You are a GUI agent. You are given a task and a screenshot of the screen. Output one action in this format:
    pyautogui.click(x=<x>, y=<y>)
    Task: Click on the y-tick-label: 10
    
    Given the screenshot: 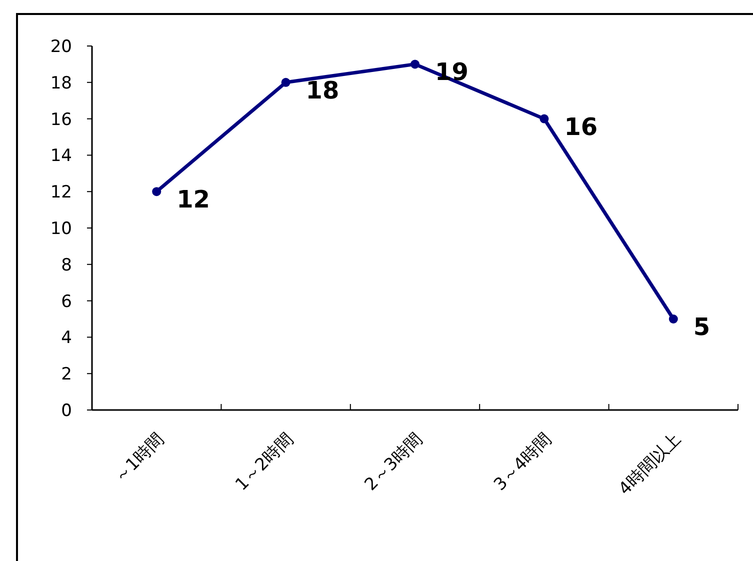 What is the action you would take?
    pyautogui.click(x=61, y=229)
    